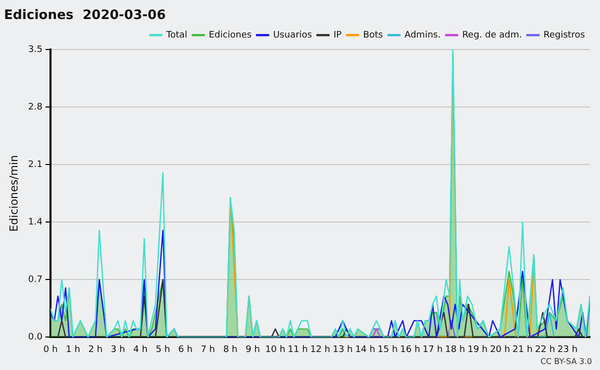  I want to click on x-tick-label: 1 h, so click(73, 349).